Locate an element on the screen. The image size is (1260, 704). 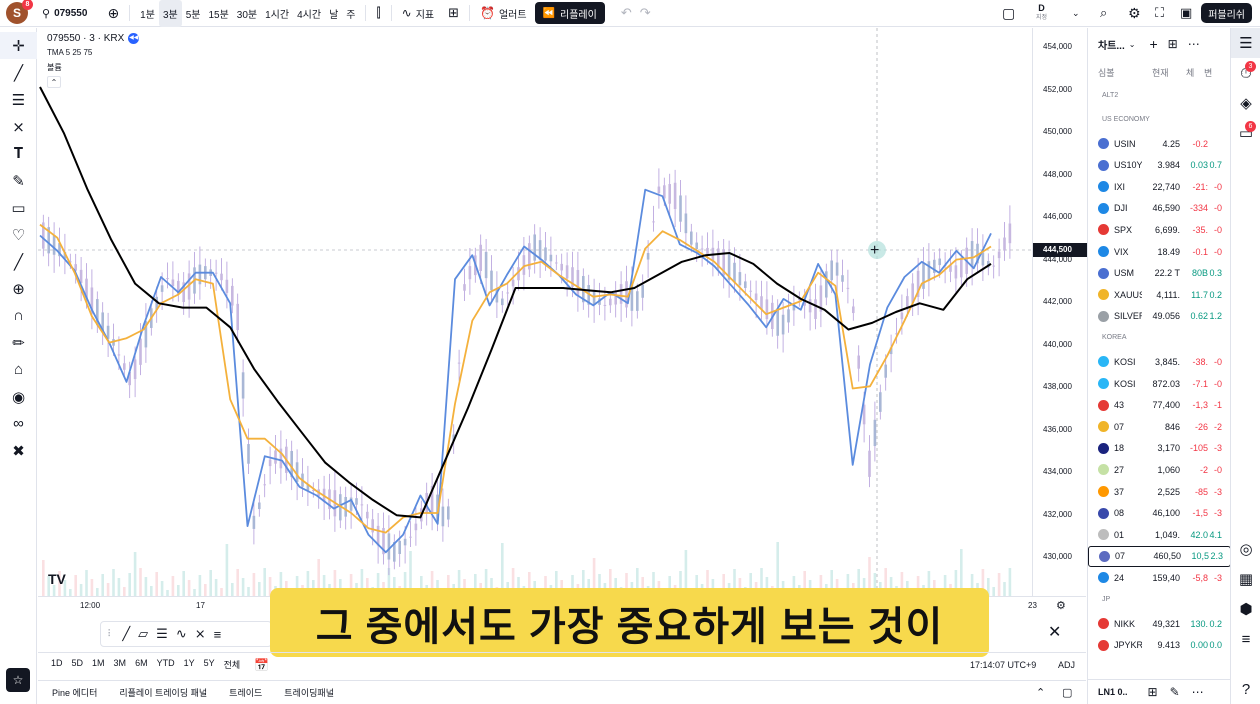
watchlist-row: 07 460,50 10,5 2.3 is located at coordinates (1159, 556).